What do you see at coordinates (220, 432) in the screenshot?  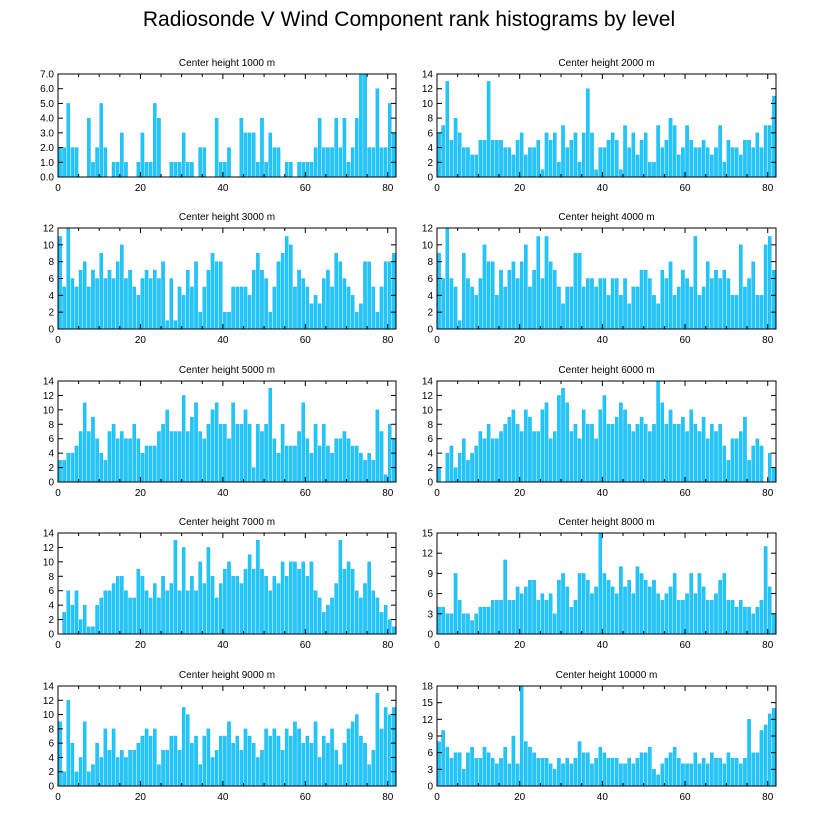 I see `histogram-panel: Center height 5000 m 0 20 40 60 80 0 2 4 6 8 10 12 14` at bounding box center [220, 432].